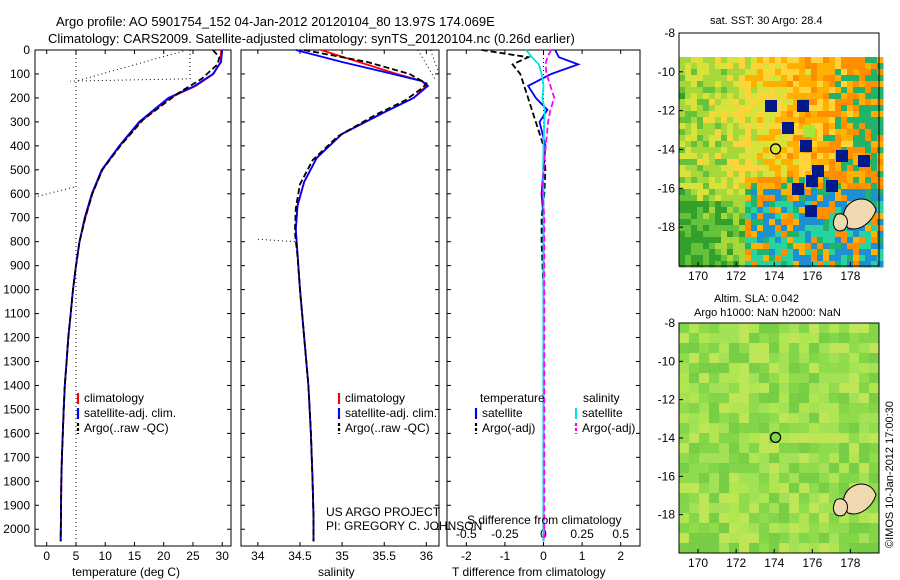 Image resolution: width=900 pixels, height=580 pixels. Describe the element at coordinates (812, 563) in the screenshot. I see `sla-map-lon-tick-label: 176` at that location.